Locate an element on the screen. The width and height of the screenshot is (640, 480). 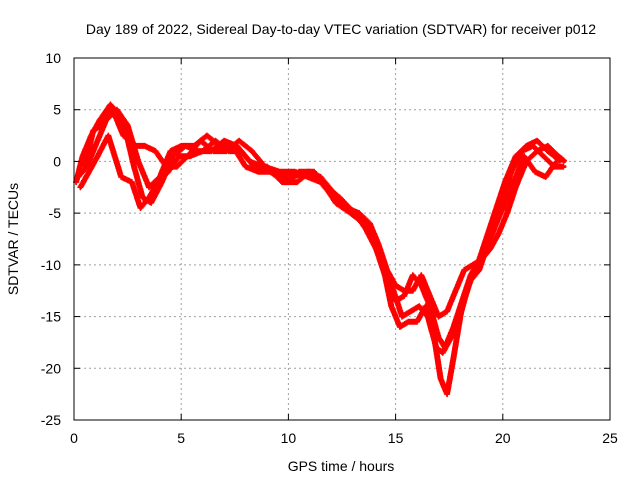
y-tick-label: -20 is located at coordinates (51, 368).